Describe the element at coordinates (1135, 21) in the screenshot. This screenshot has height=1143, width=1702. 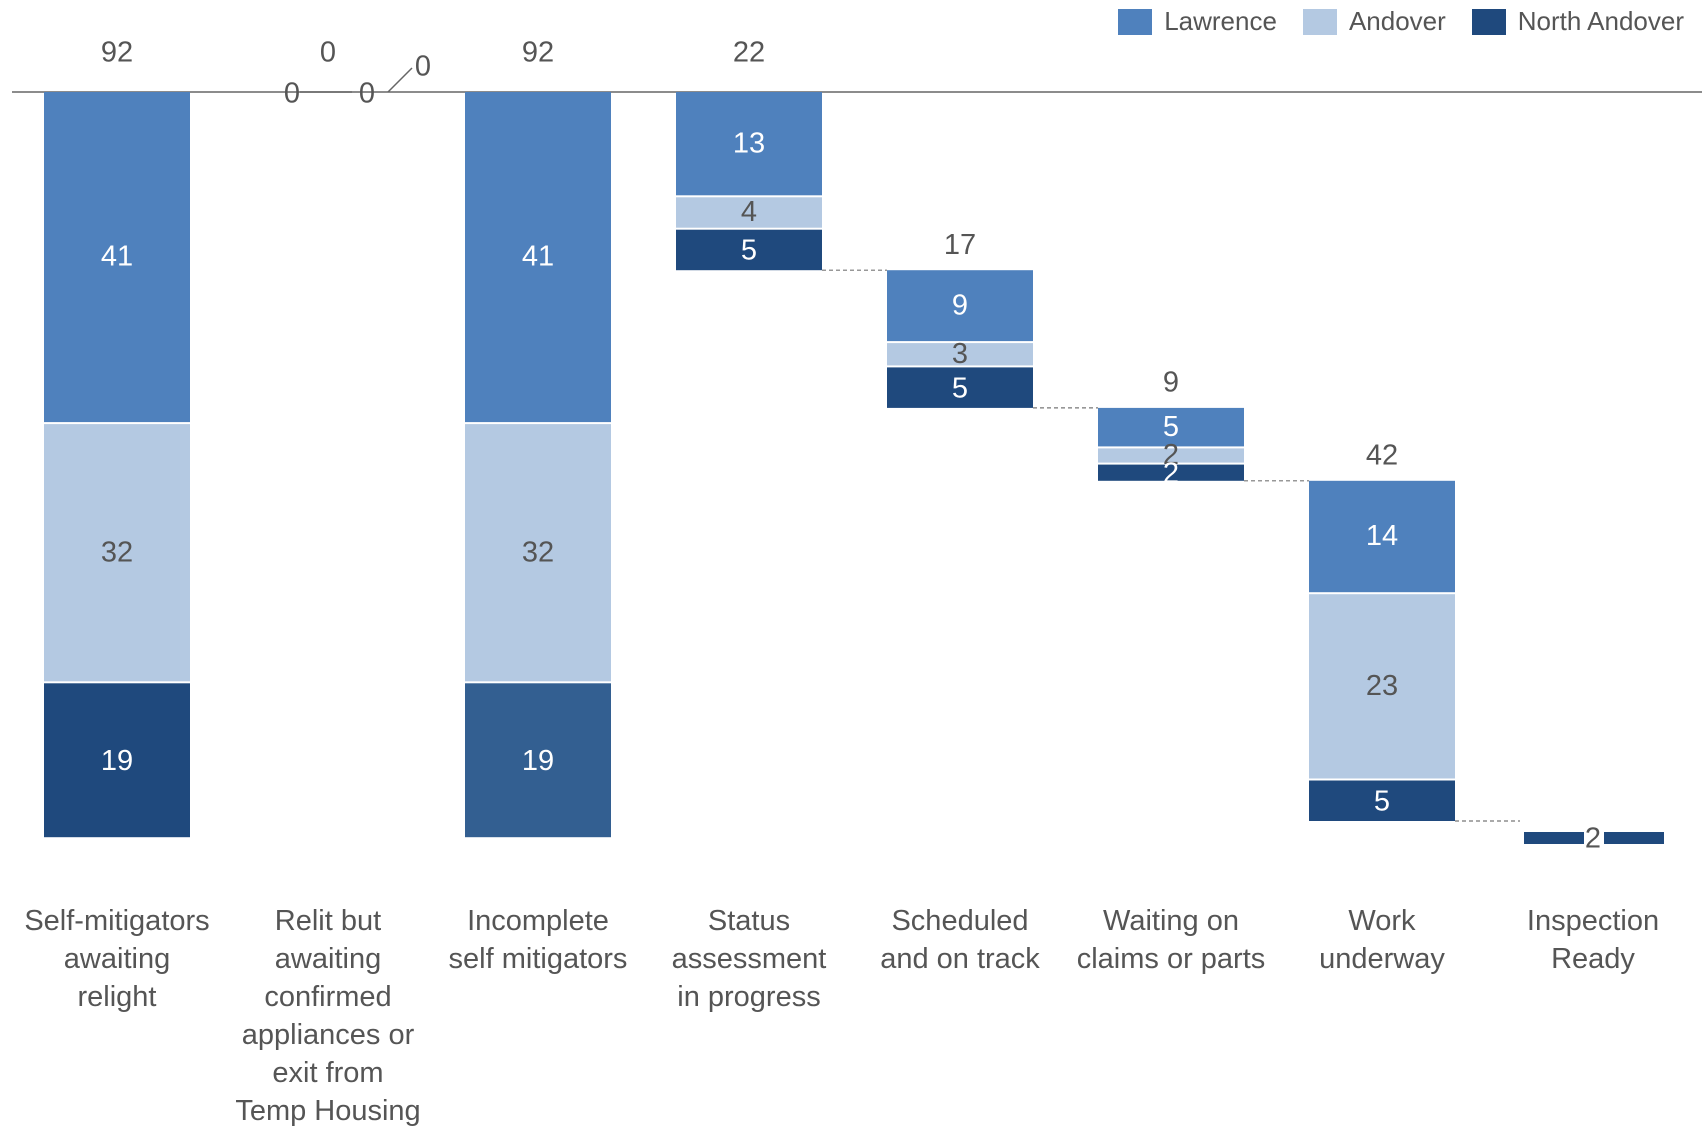
I see `legend-swatch-lawrence` at that location.